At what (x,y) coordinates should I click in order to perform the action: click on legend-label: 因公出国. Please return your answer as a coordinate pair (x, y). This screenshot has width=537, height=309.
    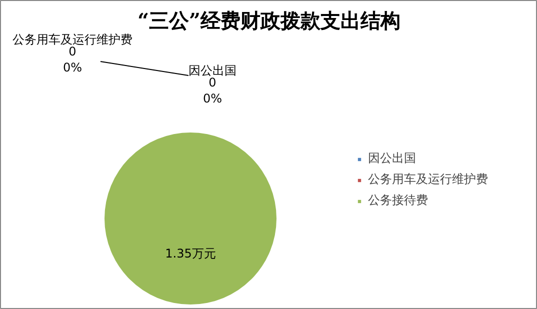
    Looking at the image, I should click on (392, 158).